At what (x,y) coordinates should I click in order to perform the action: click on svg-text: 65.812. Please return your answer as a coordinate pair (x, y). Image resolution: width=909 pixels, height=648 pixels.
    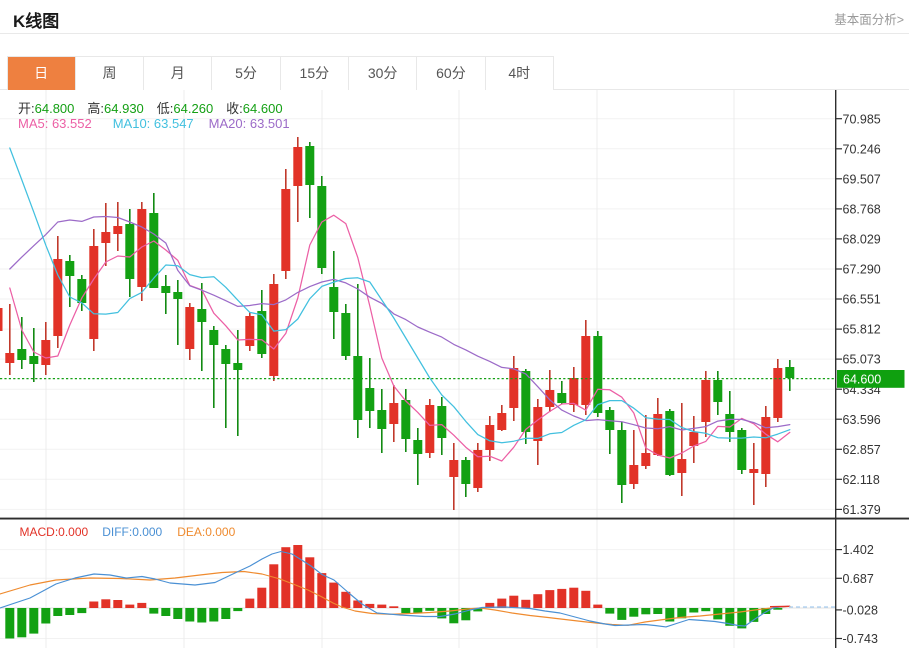
    Looking at the image, I should click on (862, 330).